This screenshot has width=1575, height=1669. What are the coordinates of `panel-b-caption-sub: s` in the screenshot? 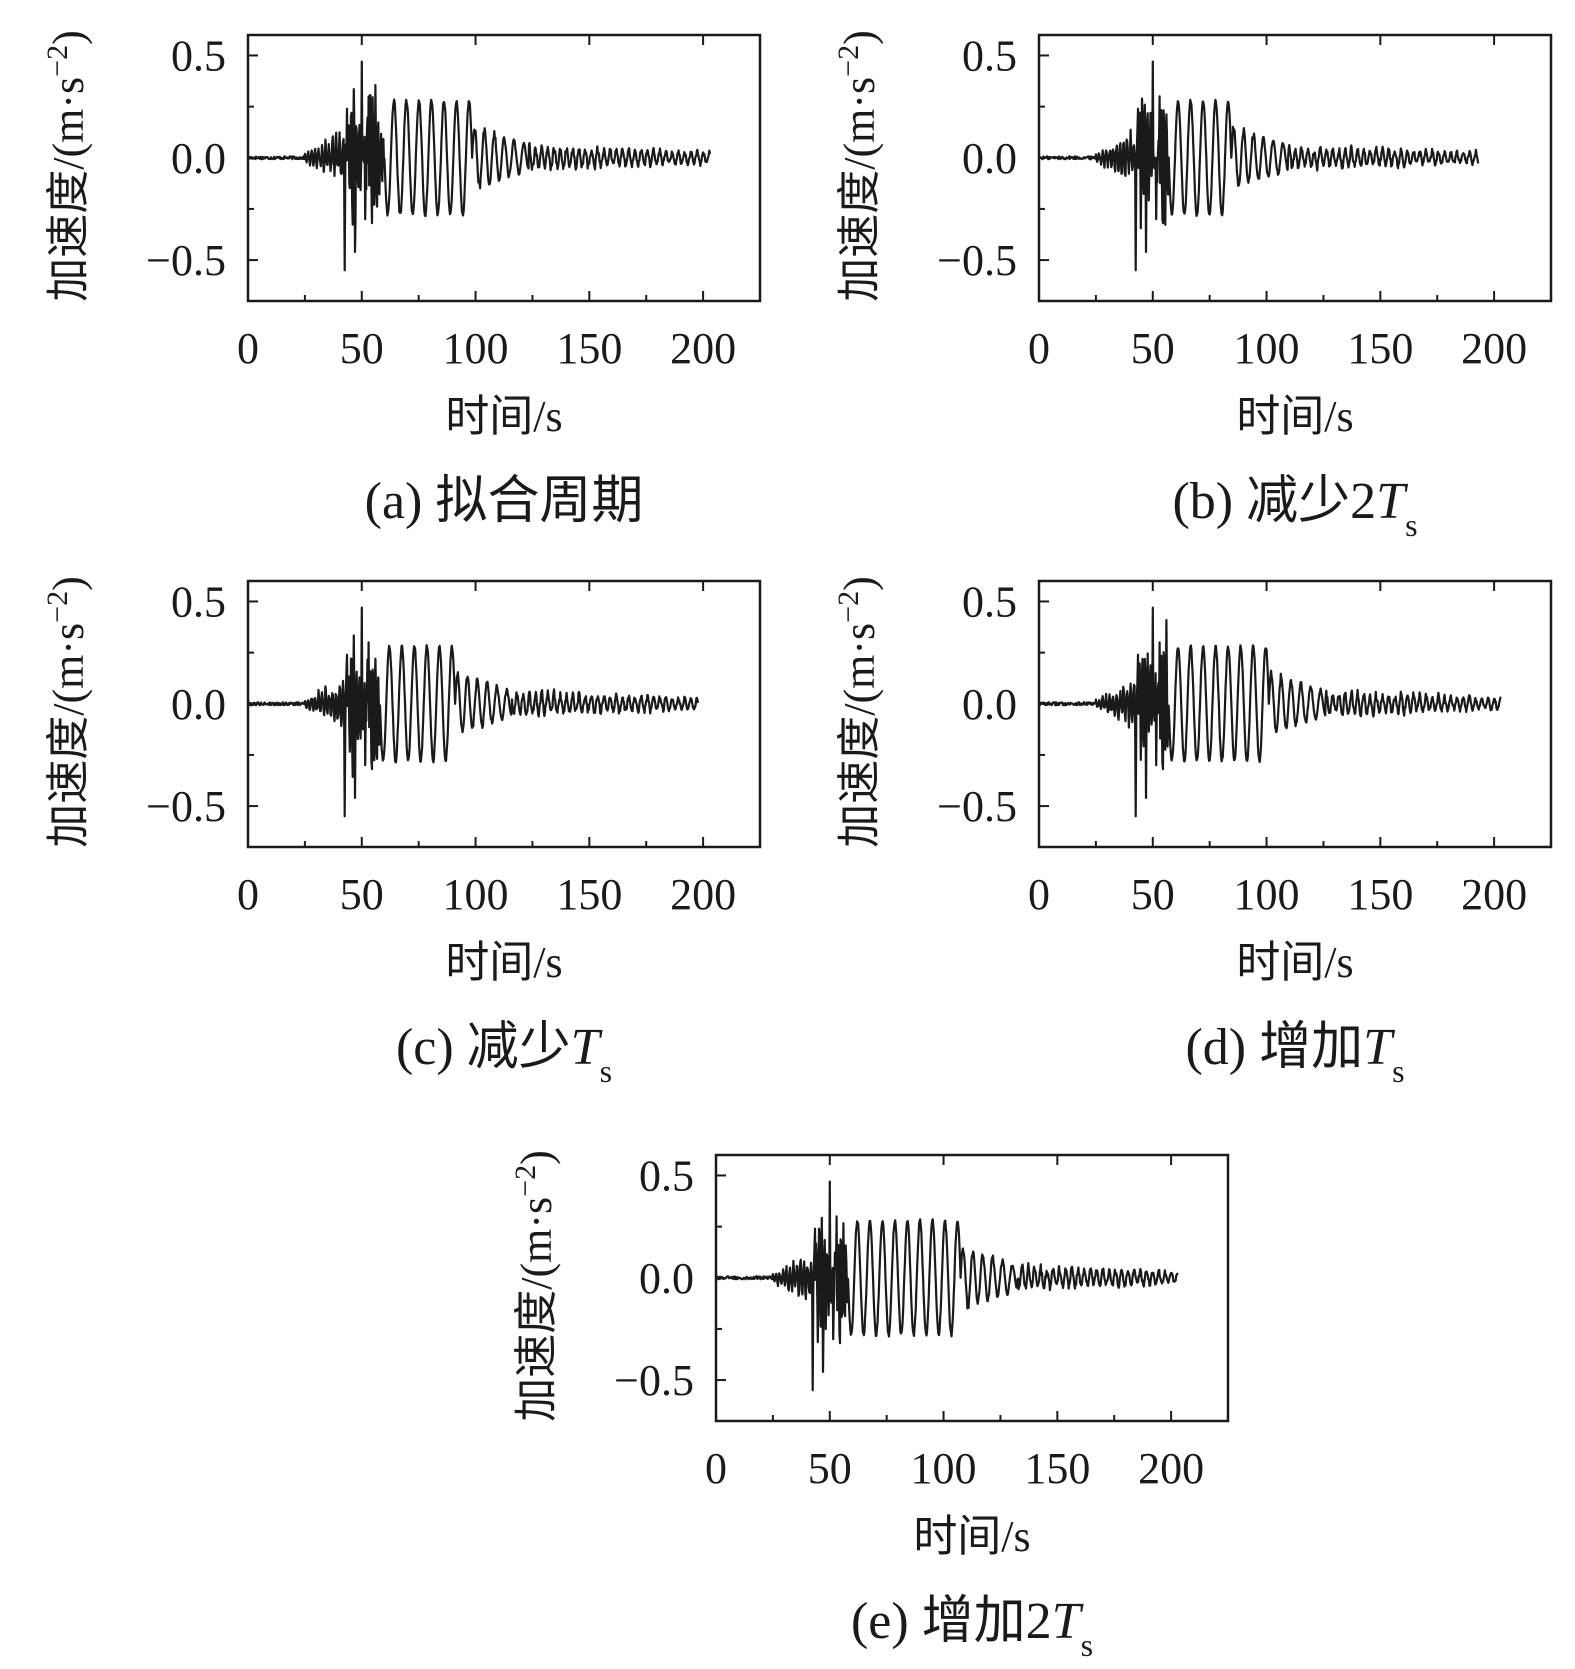 It's located at (1411, 525).